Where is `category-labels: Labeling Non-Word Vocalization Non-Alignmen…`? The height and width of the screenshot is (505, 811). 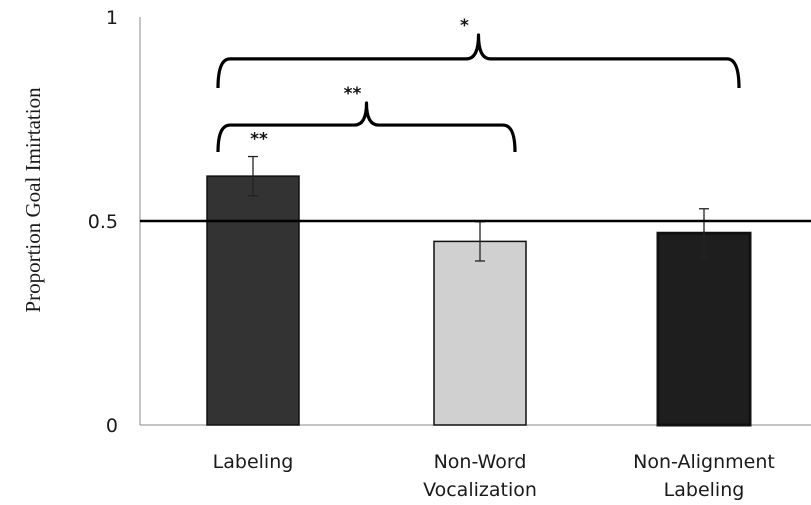
category-labels: Labeling Non-Word Vocalization Non-Alignmen… is located at coordinates (494, 476).